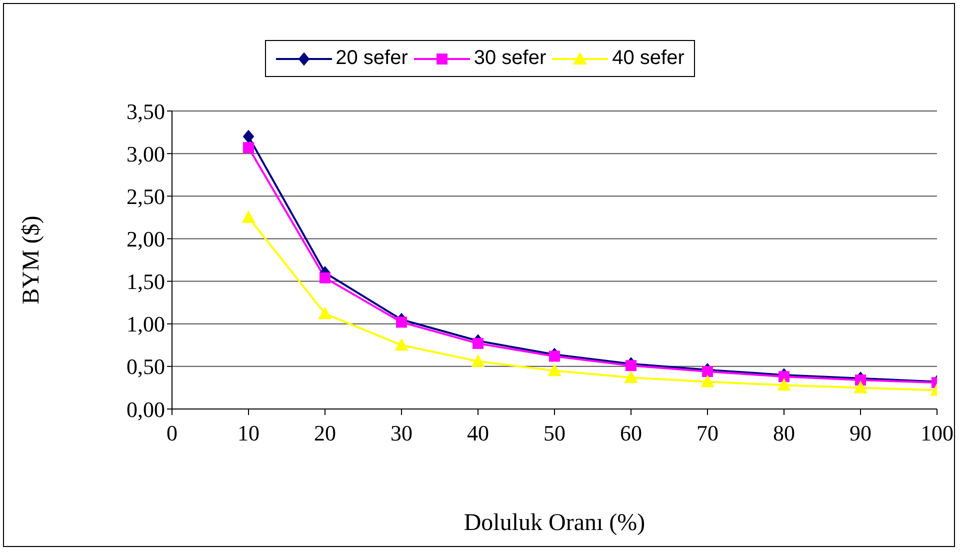  What do you see at coordinates (249, 433) in the screenshot?
I see `x-tick-label: 10` at bounding box center [249, 433].